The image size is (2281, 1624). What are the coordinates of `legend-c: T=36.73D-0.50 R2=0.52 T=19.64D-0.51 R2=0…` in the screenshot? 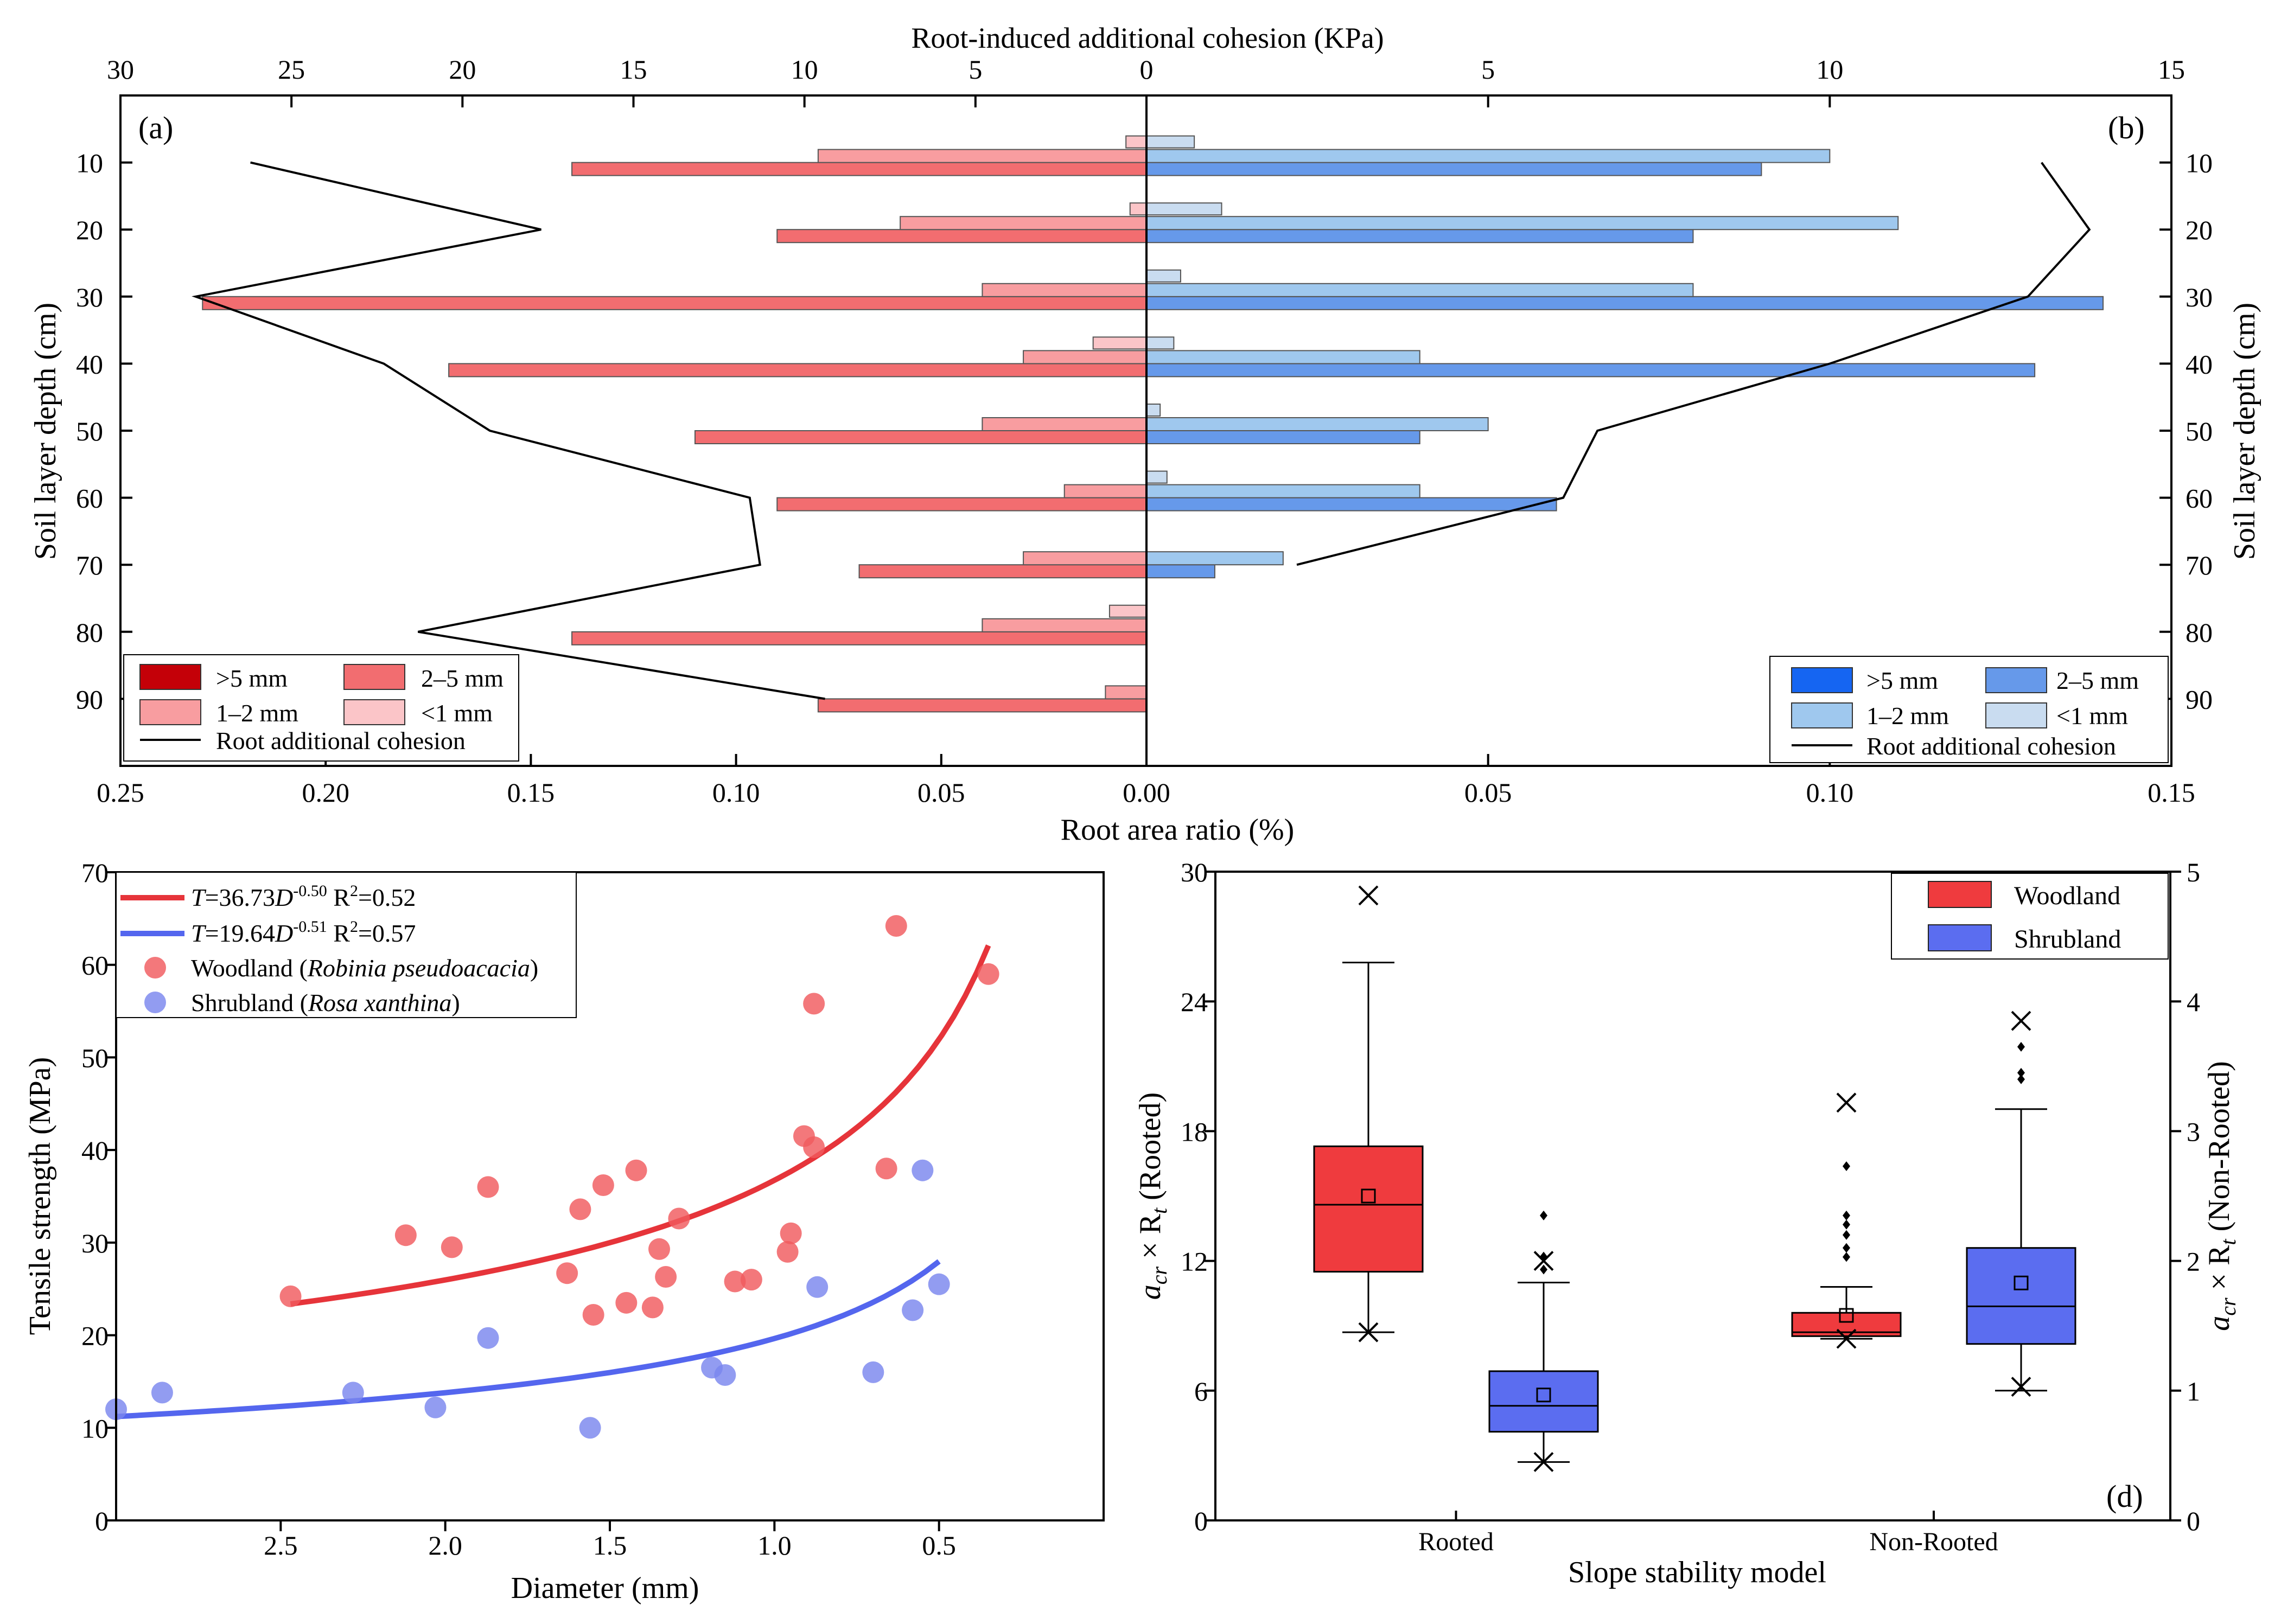 It's located at (347, 945).